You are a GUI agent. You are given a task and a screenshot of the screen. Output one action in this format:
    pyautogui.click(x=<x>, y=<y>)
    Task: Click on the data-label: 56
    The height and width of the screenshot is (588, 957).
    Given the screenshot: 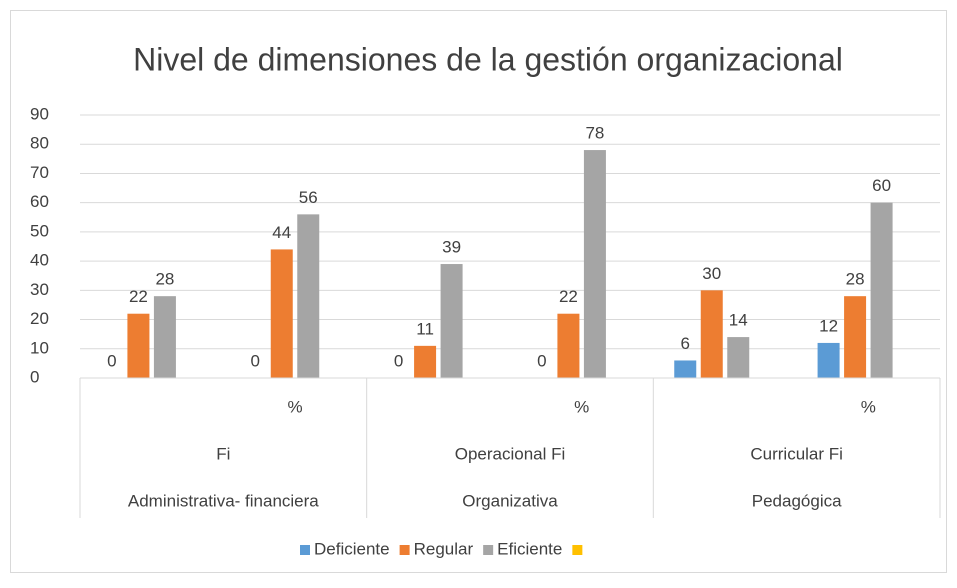 What is the action you would take?
    pyautogui.click(x=308, y=197)
    